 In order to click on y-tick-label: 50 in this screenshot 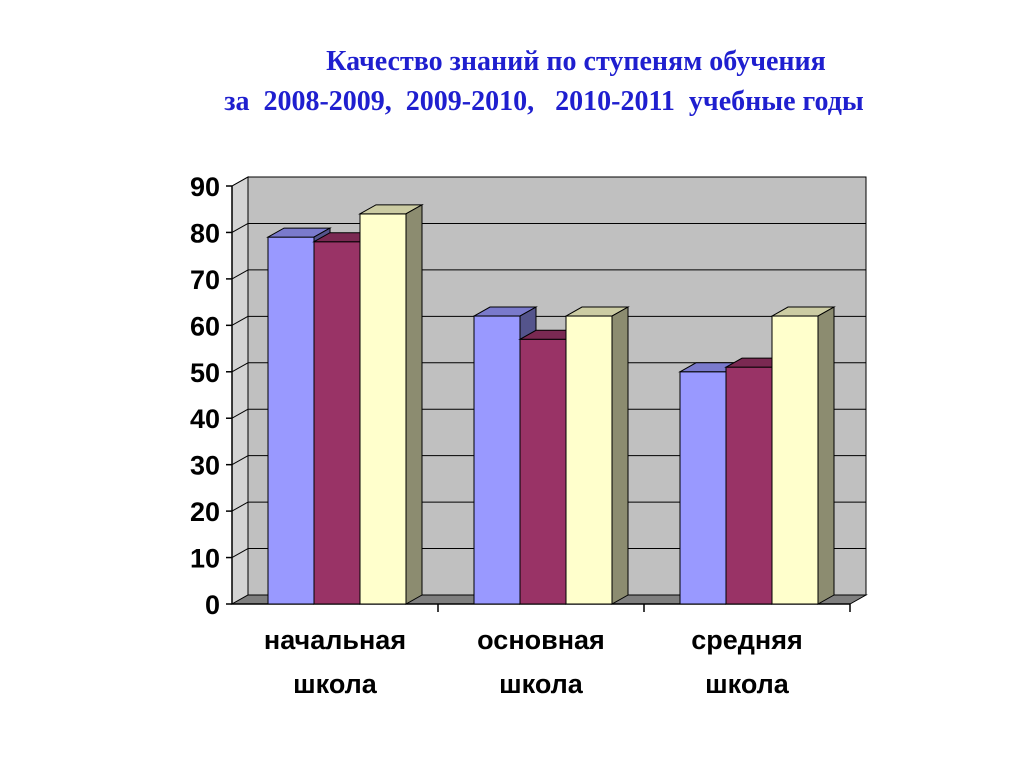, I will do `click(205, 373)`.